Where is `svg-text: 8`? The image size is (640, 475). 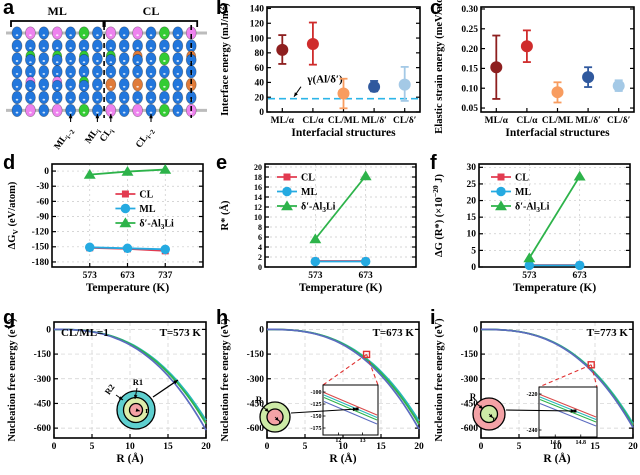 svg-text: 8 is located at coordinates (260, 227).